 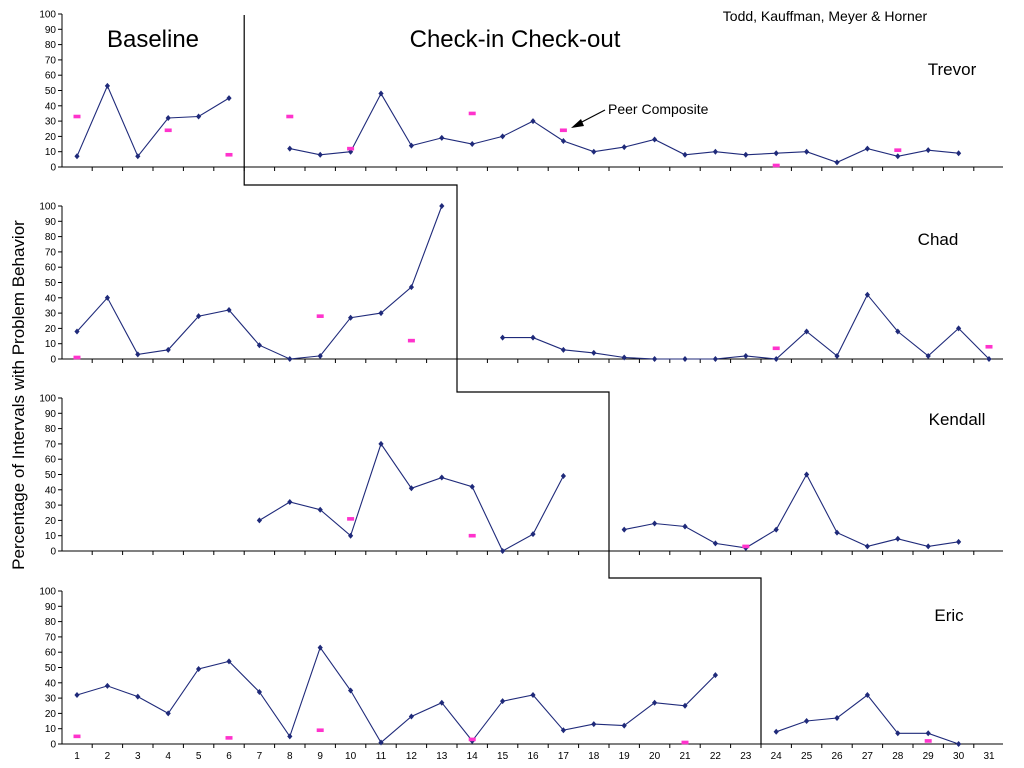 What do you see at coordinates (989, 756) in the screenshot?
I see `x-tick-label: 31` at bounding box center [989, 756].